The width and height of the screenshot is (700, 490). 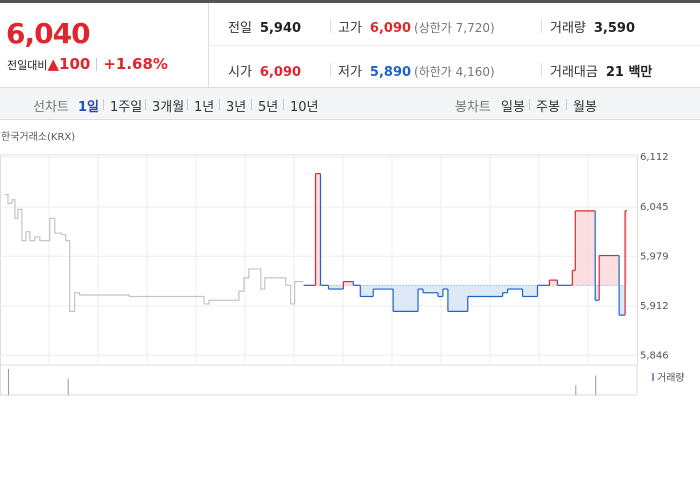 I want to click on legend-swatch, so click(x=653, y=377).